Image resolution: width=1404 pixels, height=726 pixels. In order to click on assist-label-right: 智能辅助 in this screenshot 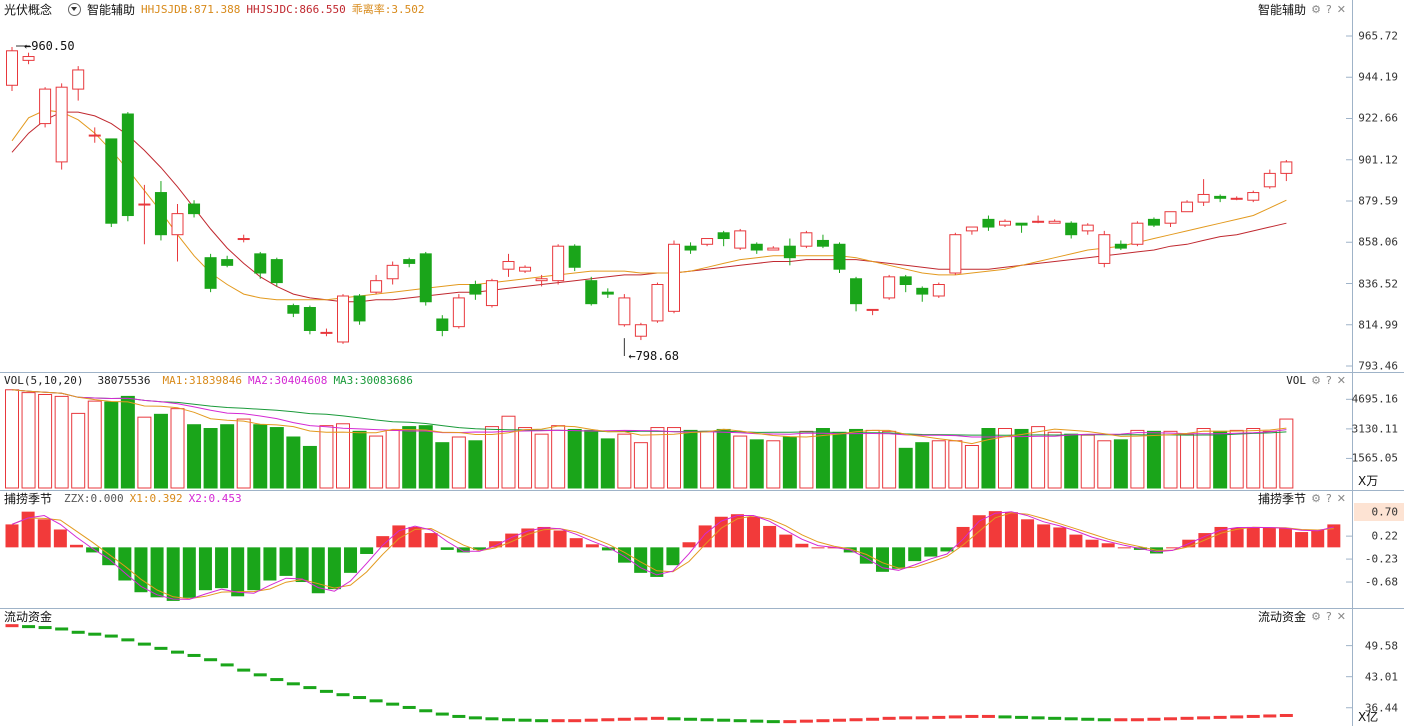, I will do `click(1282, 9)`.